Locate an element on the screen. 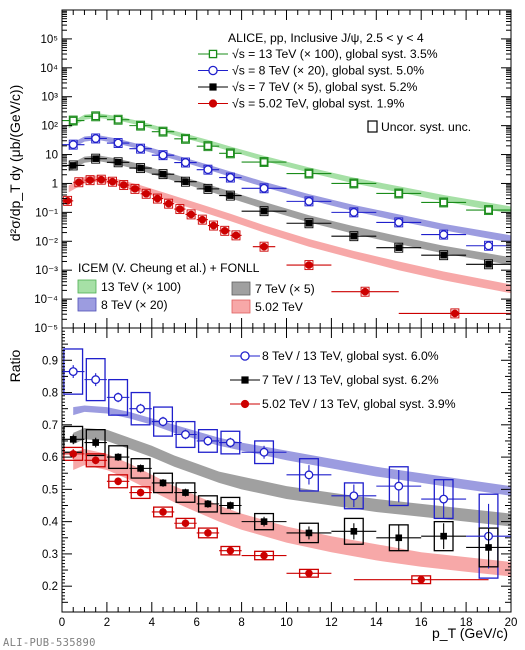 This screenshot has width=525, height=650. ratio-y-tick-label: 0.4 is located at coordinates (50, 523).